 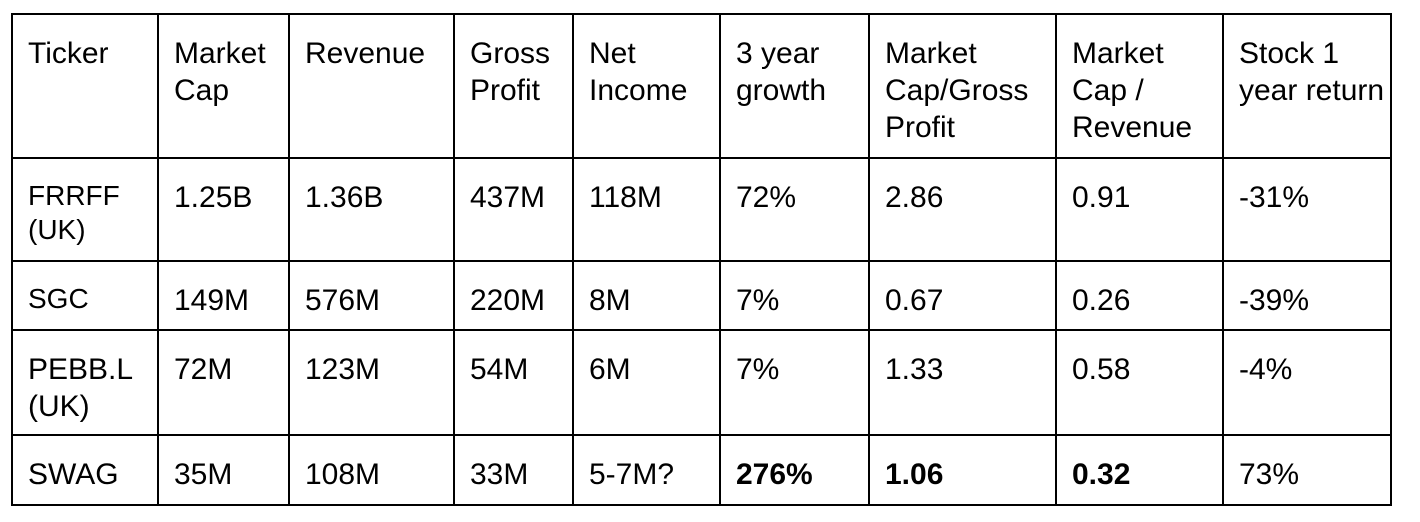 I want to click on growth-cell: 276%, so click(x=794, y=470).